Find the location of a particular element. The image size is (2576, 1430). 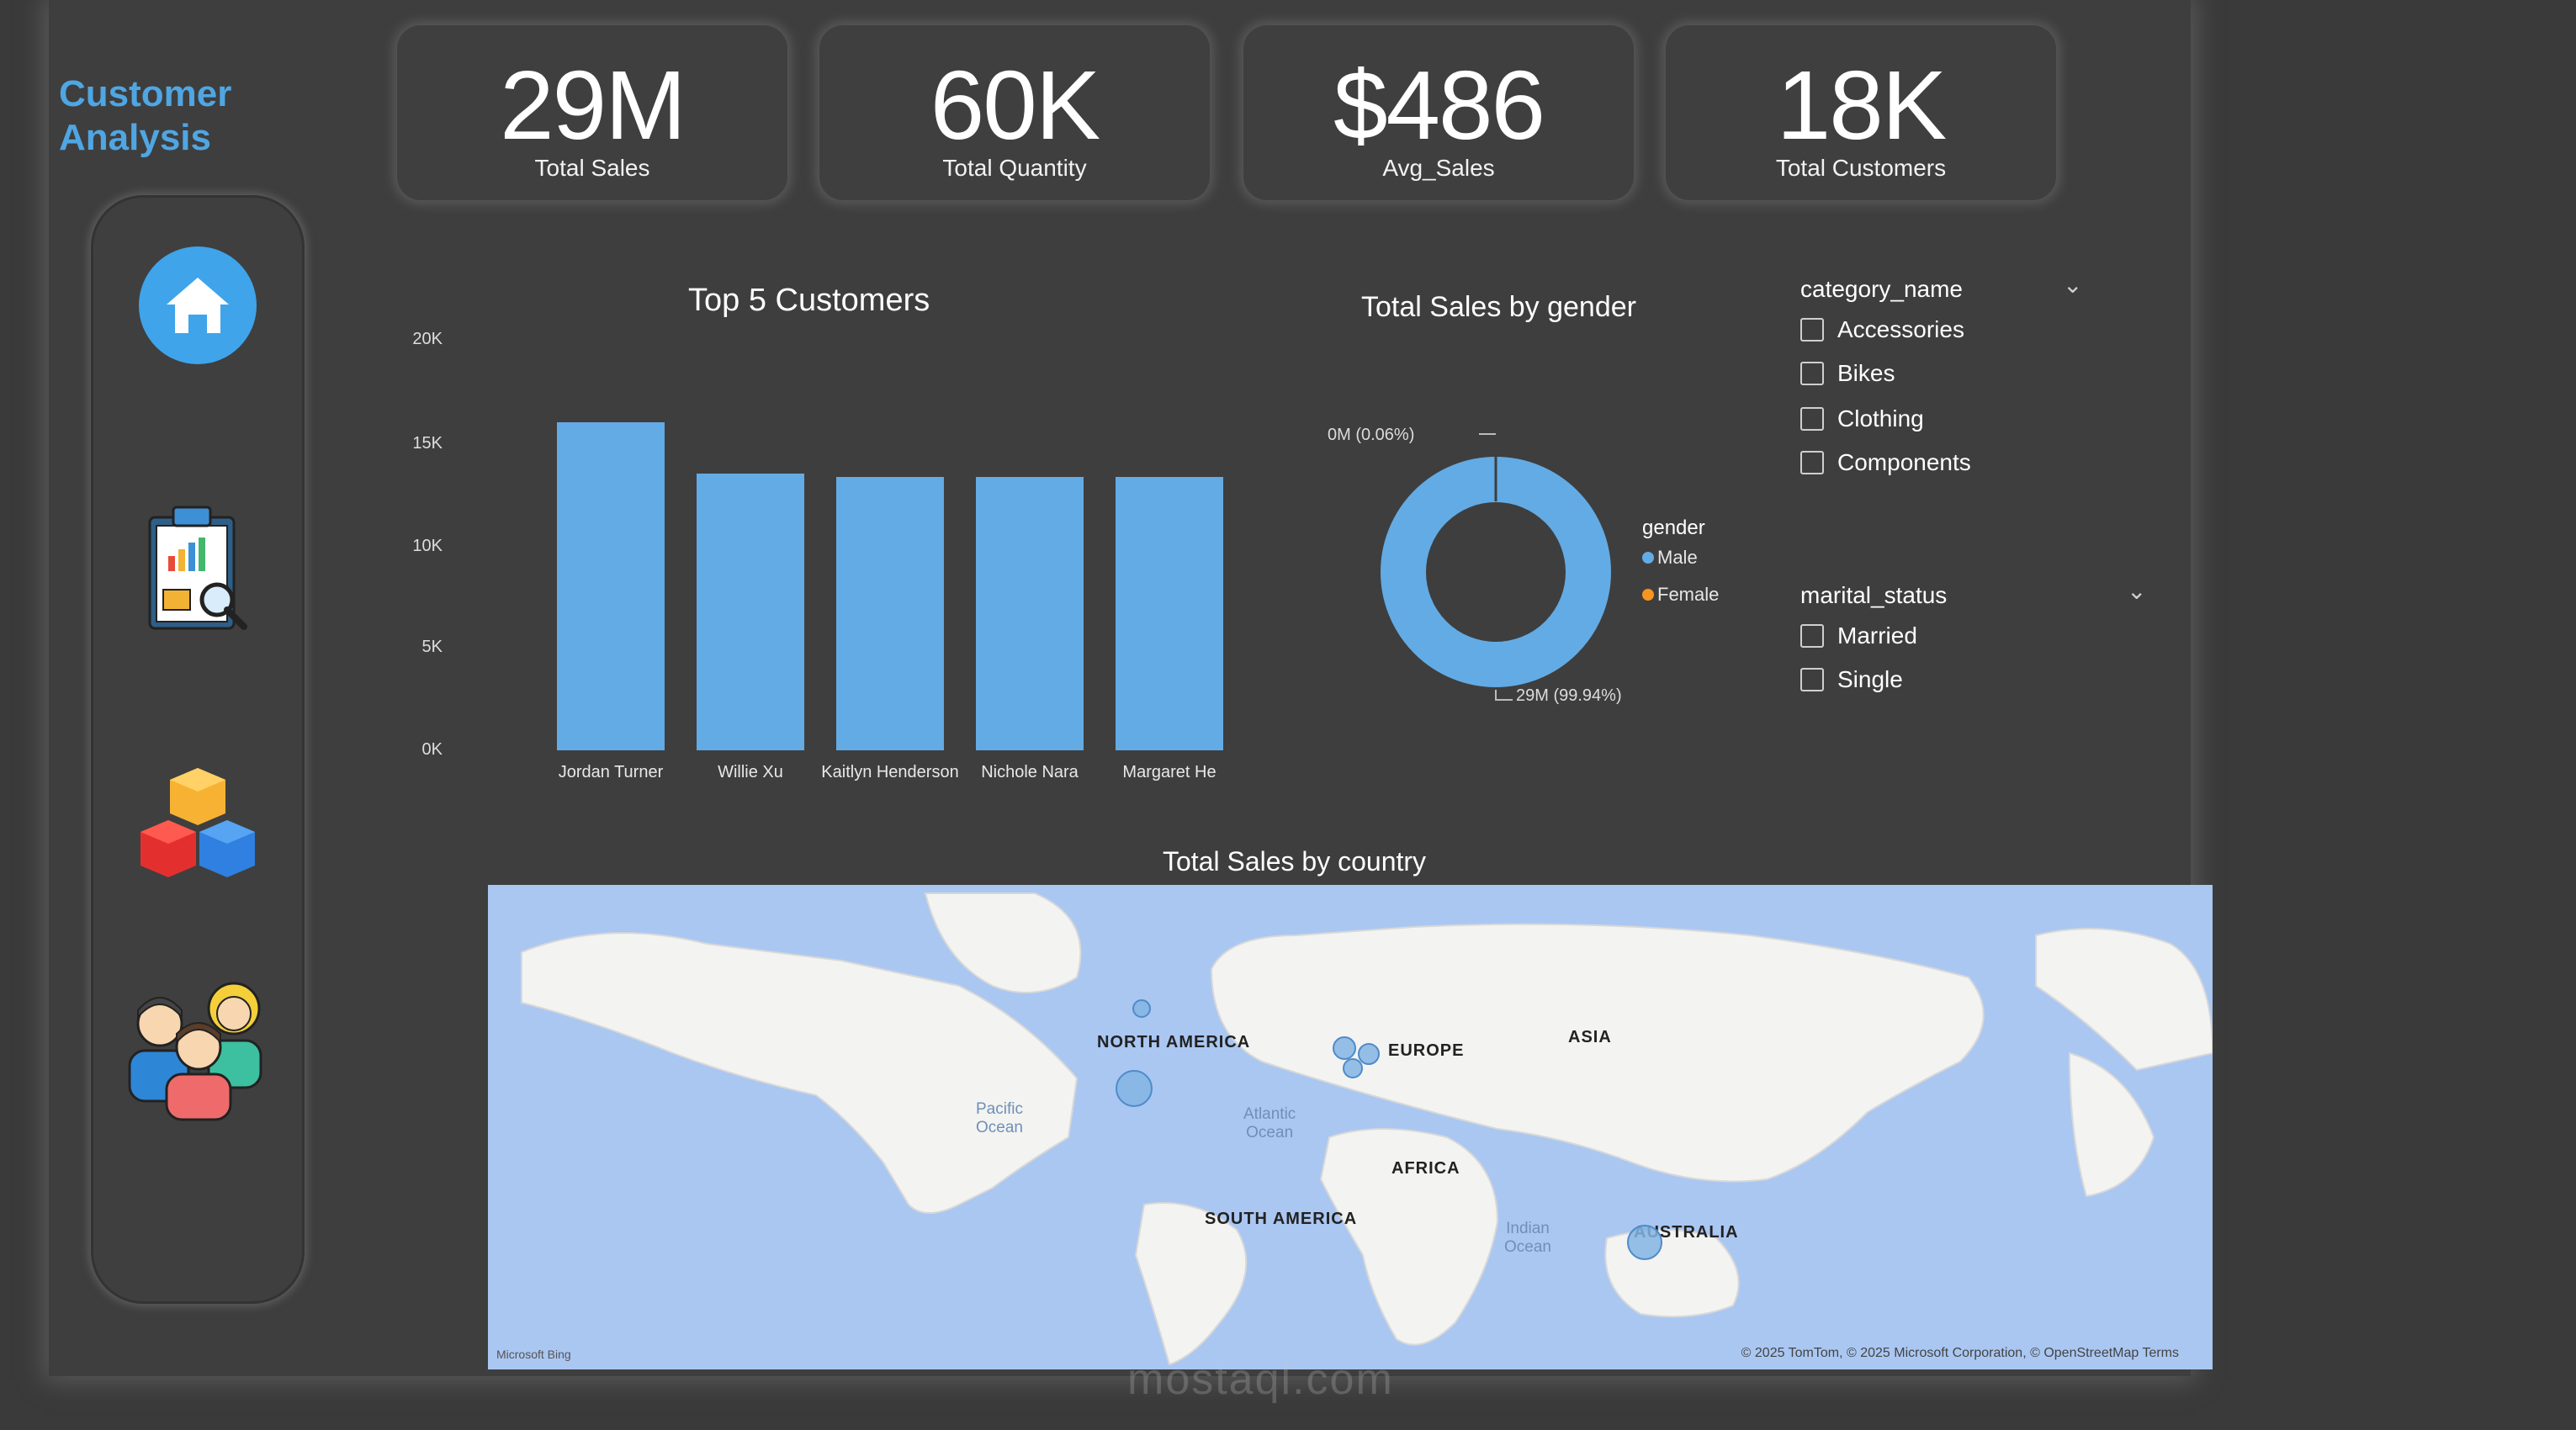

gender-donut-chart is located at coordinates (1496, 572).